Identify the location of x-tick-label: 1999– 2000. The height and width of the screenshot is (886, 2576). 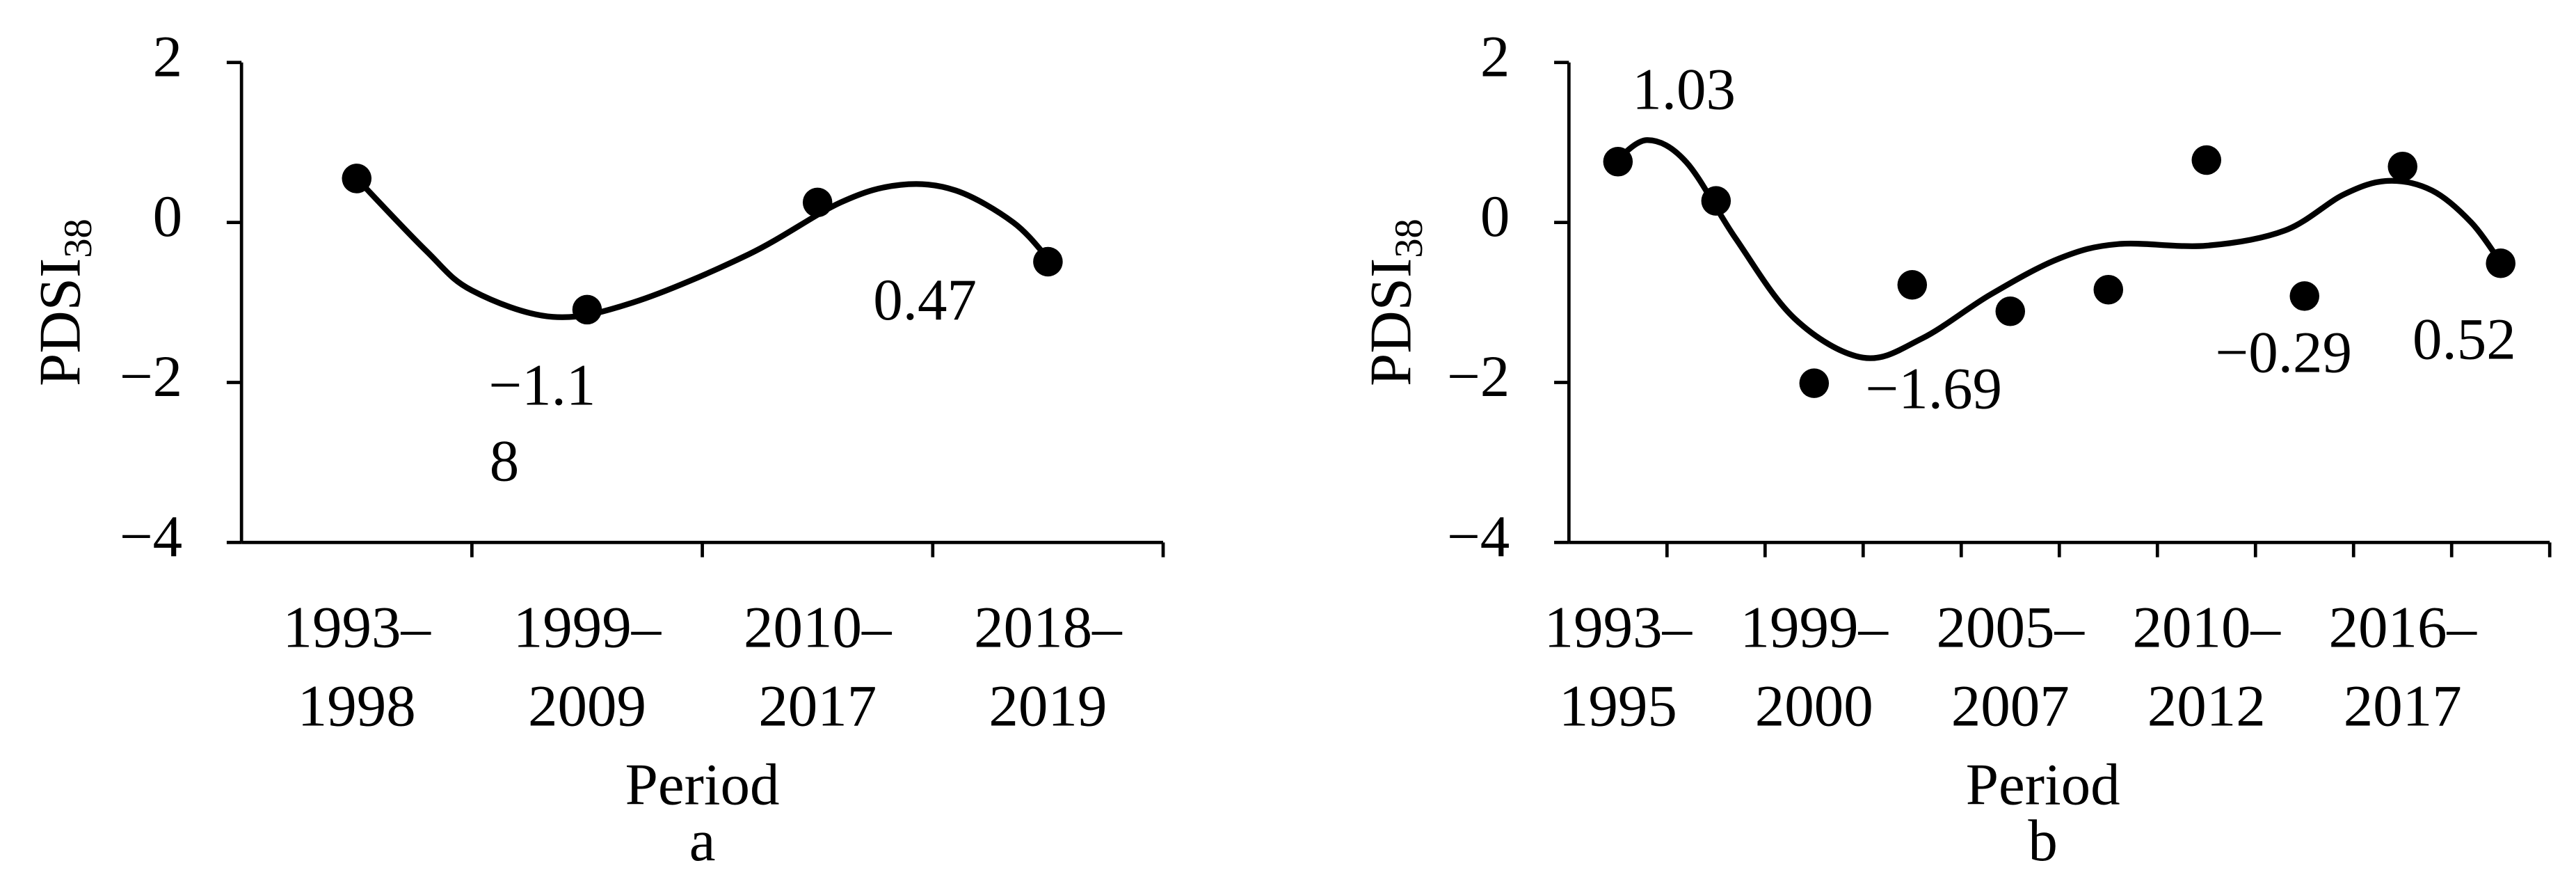
(1815, 666).